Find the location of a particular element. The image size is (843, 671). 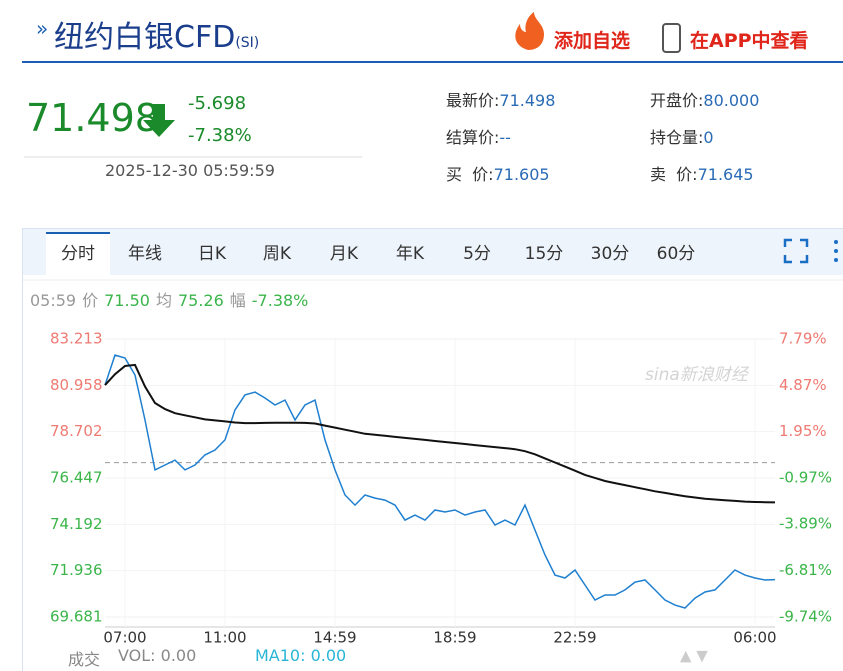

quote-field: 最新价:71.498 is located at coordinates (500, 99).